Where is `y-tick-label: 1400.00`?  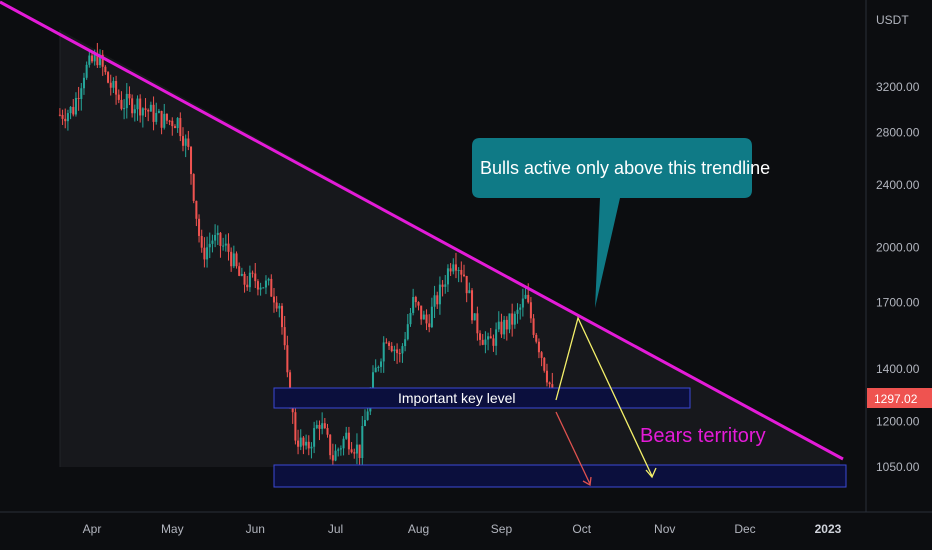
y-tick-label: 1400.00 is located at coordinates (898, 369).